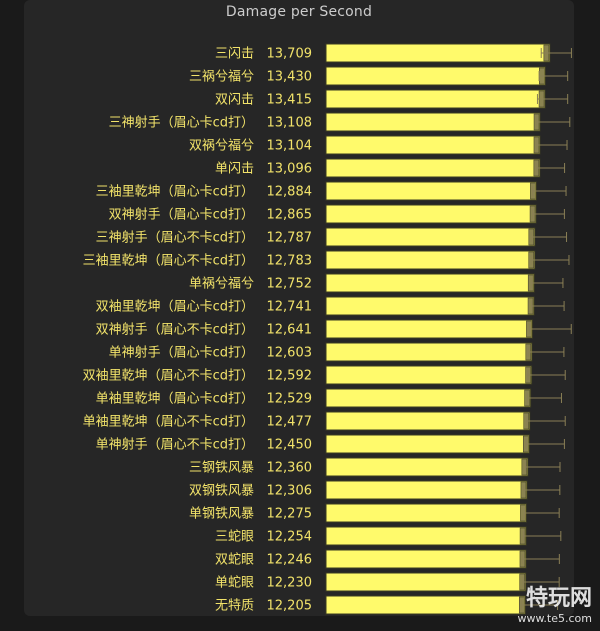 This screenshot has width=600, height=631. I want to click on category-label: 三神射手（眉心卡cd打）, so click(181, 123).